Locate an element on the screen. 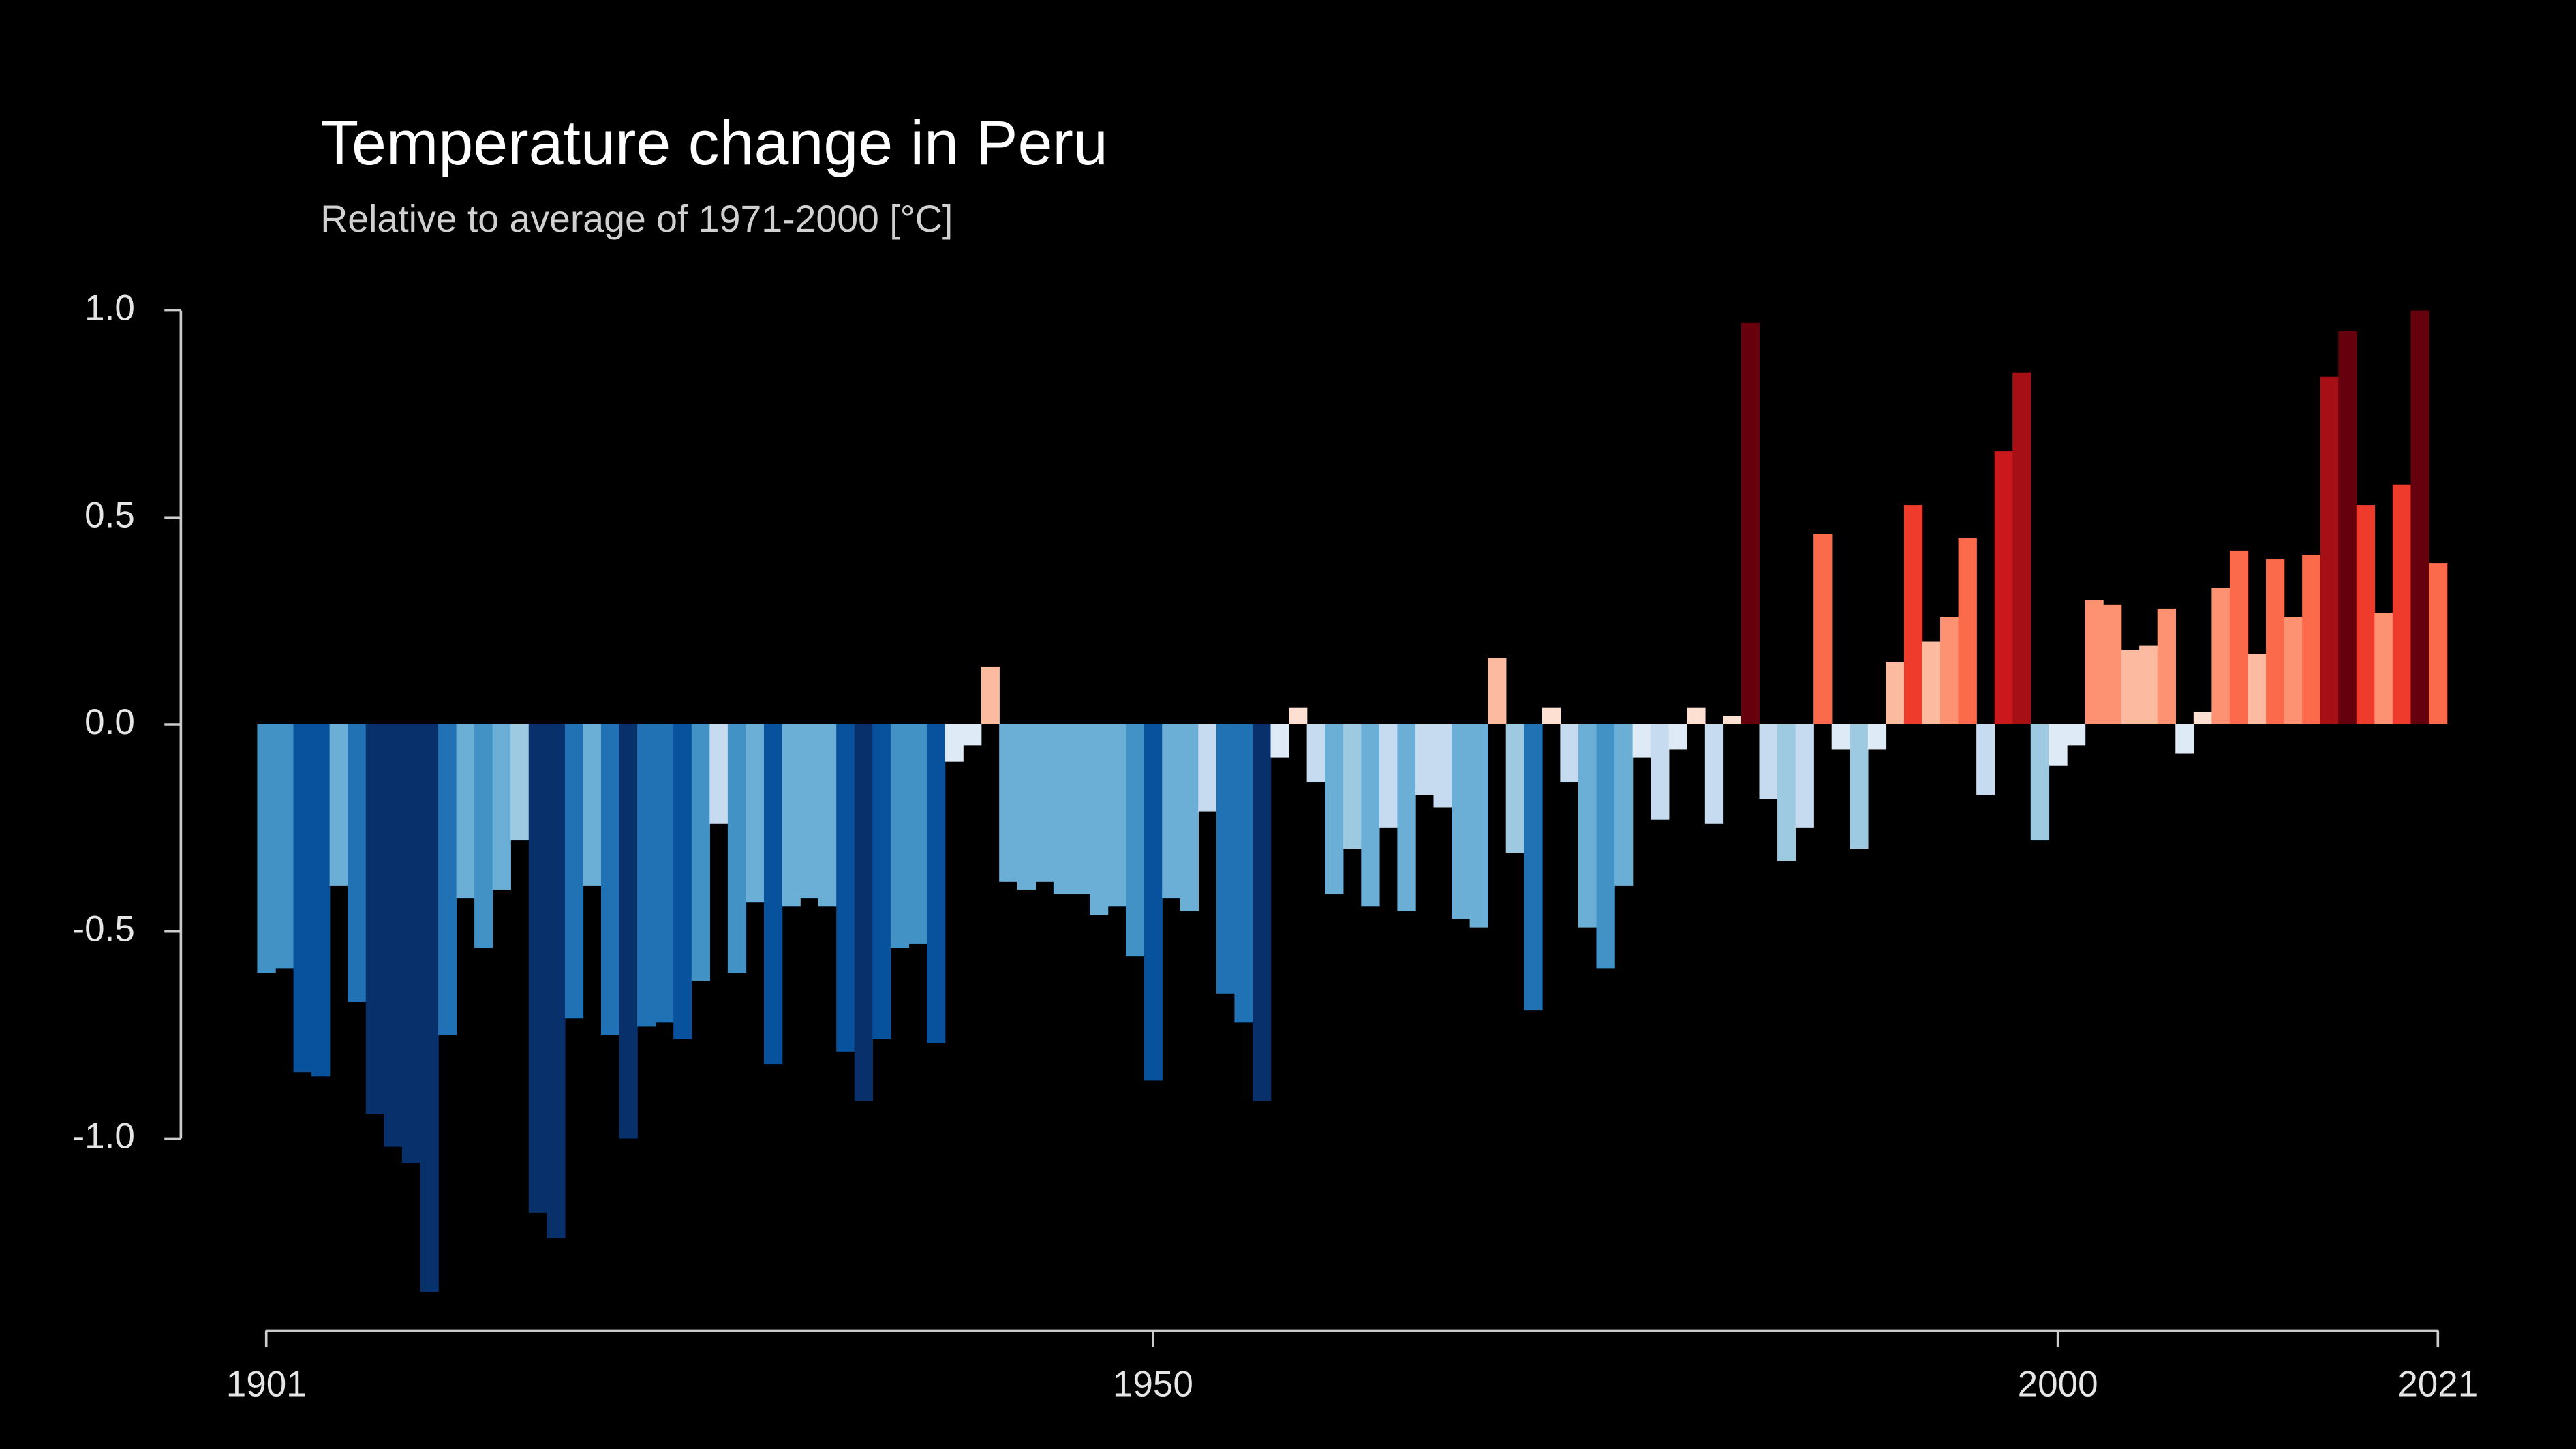  y-tick-label: 1.0 is located at coordinates (110, 308).